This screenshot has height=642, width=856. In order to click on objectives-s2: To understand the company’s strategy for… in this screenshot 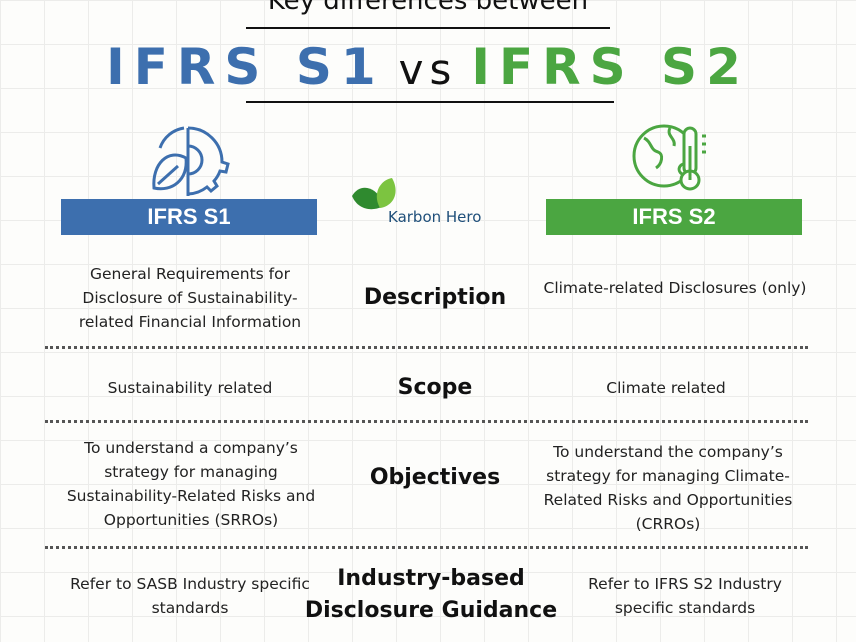, I will do `click(668, 488)`.